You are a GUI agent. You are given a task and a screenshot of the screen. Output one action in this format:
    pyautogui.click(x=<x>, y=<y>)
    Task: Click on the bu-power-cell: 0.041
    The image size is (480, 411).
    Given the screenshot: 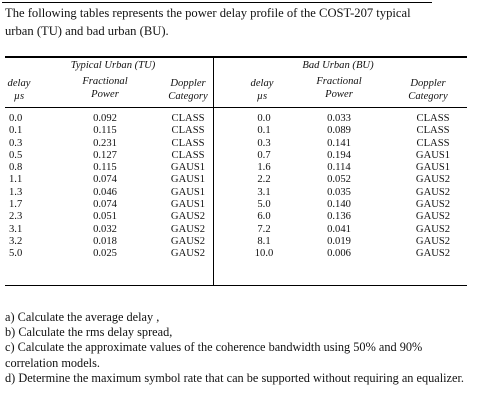 What is the action you would take?
    pyautogui.click(x=339, y=229)
    